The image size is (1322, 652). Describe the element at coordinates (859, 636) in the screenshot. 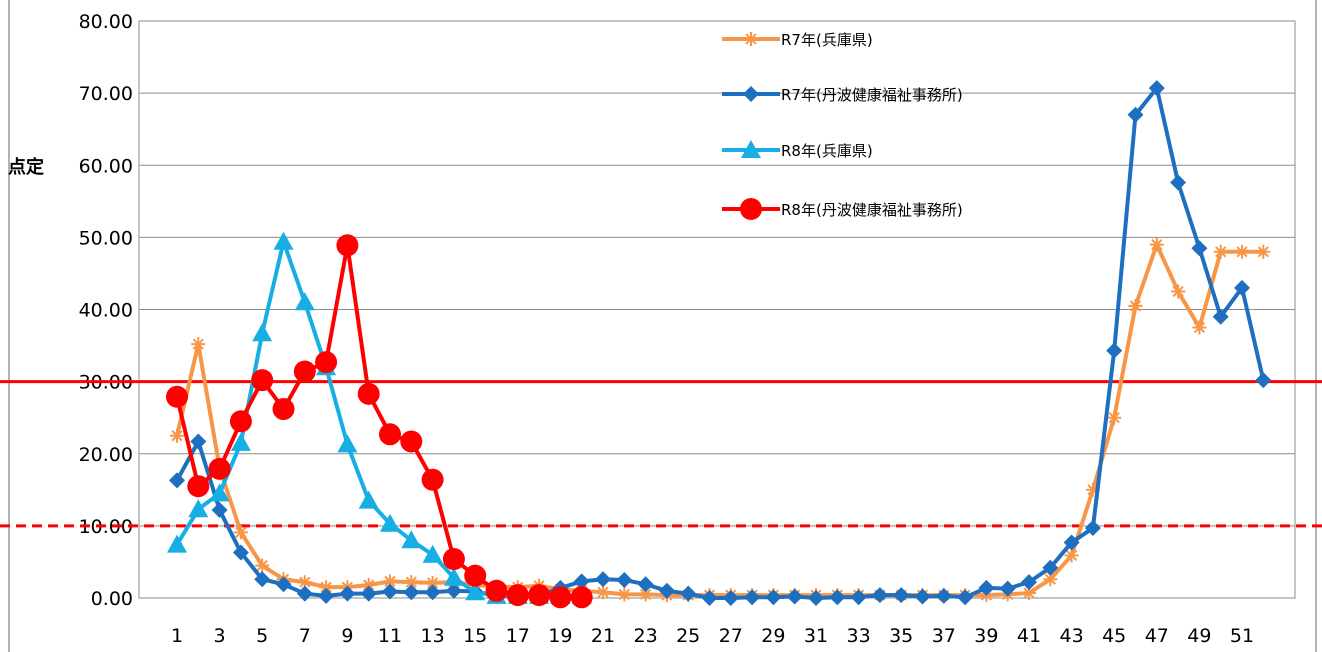

I see `x-tick-label: 33` at that location.